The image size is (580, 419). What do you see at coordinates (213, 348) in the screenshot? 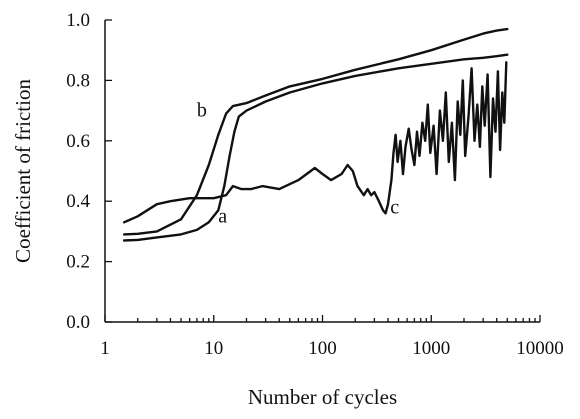
I see `x-tick-label: 10` at bounding box center [213, 348].